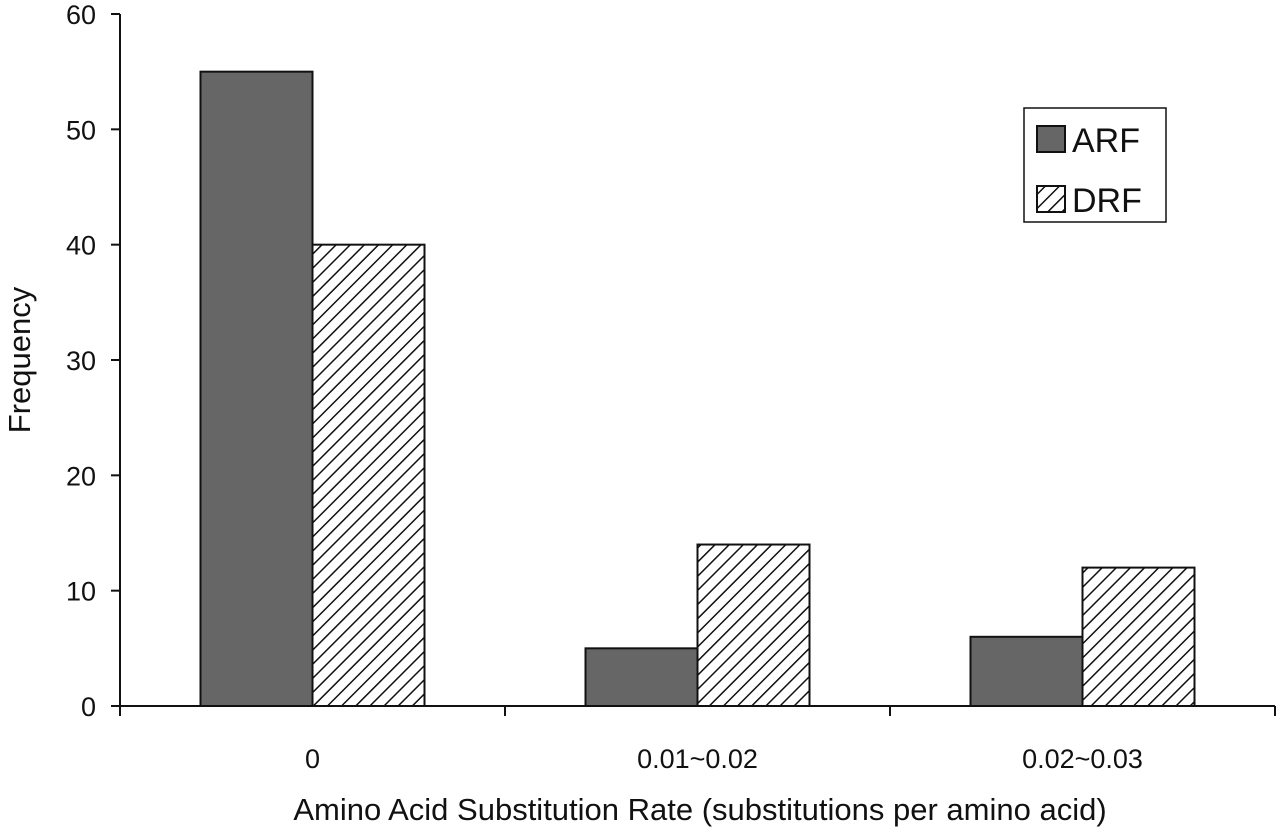 This screenshot has height=838, width=1280. I want to click on y-tick-label: 50, so click(81, 130).